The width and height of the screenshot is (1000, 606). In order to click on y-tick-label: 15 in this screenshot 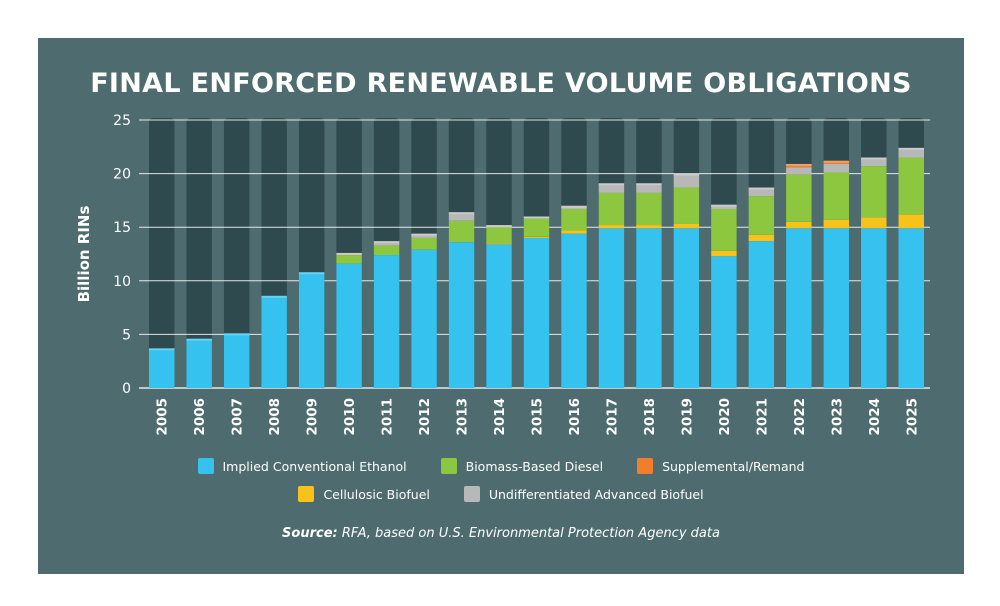, I will do `click(122, 228)`.